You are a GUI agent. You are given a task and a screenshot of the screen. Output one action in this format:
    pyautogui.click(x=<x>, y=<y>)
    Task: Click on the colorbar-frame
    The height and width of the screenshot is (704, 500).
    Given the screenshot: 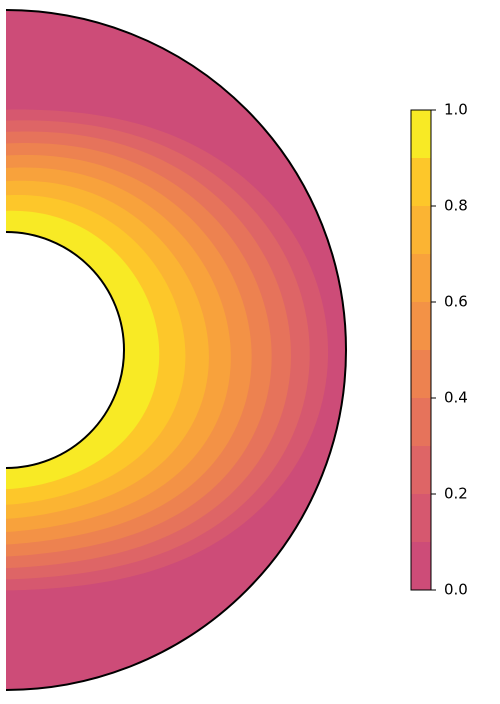 What is the action you would take?
    pyautogui.click(x=421, y=350)
    